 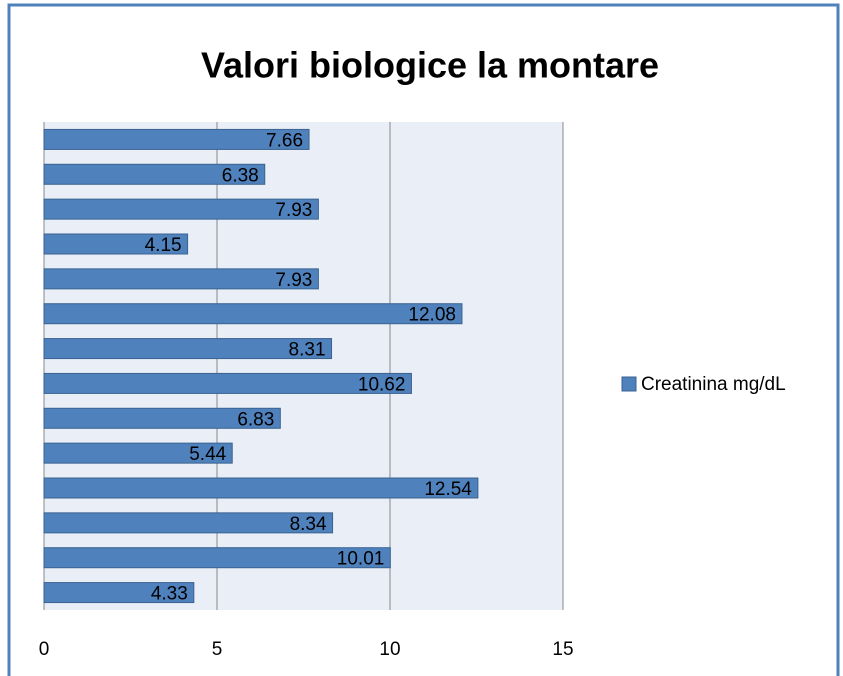 I want to click on data-label: 6.83, so click(x=255, y=419).